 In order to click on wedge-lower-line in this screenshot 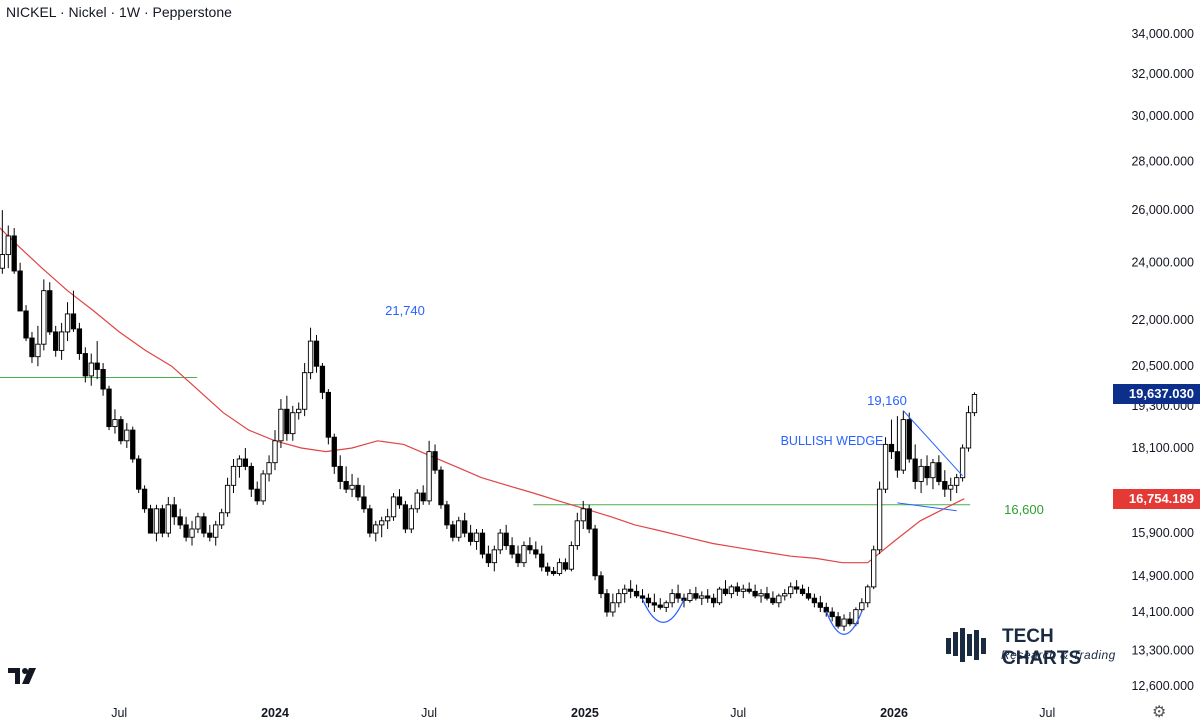, I will do `click(927, 507)`.